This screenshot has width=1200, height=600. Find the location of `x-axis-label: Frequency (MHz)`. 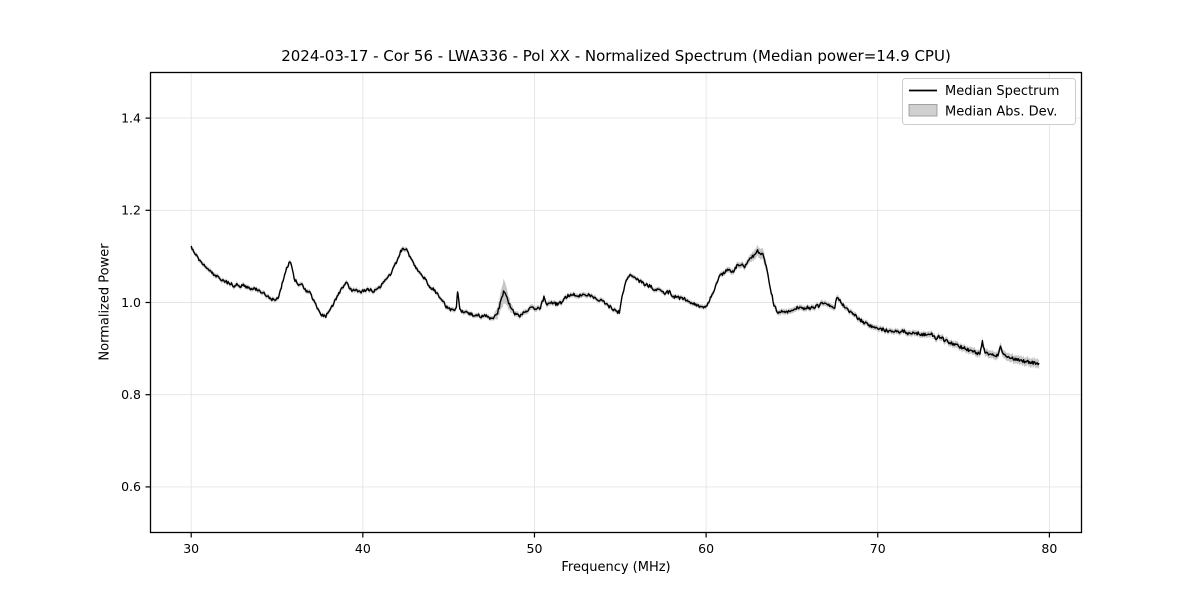

x-axis-label: Frequency (MHz) is located at coordinates (616, 567).